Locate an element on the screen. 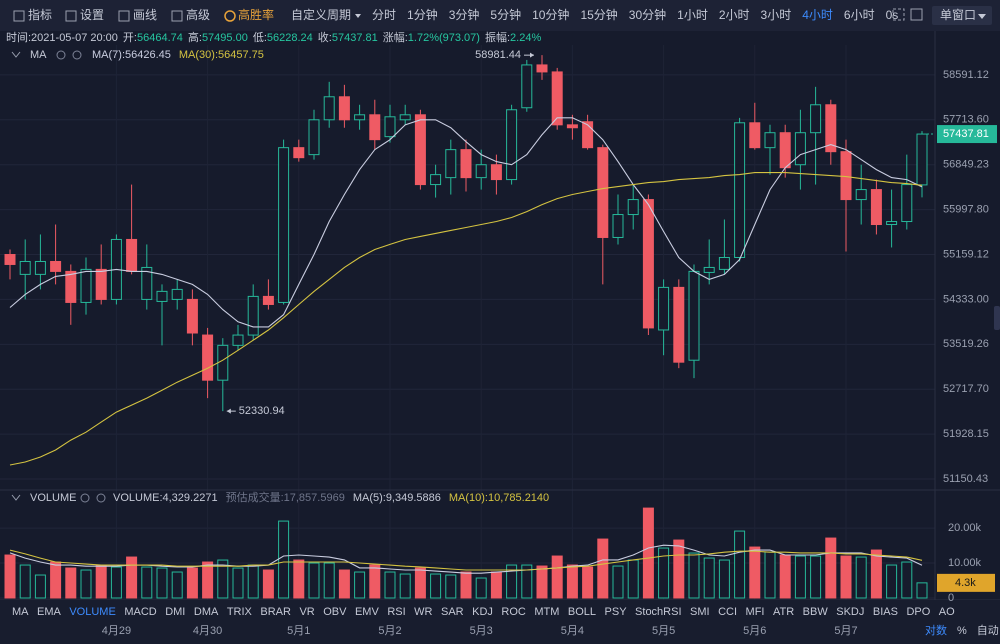  indicator-tab: WR is located at coordinates (423, 612).